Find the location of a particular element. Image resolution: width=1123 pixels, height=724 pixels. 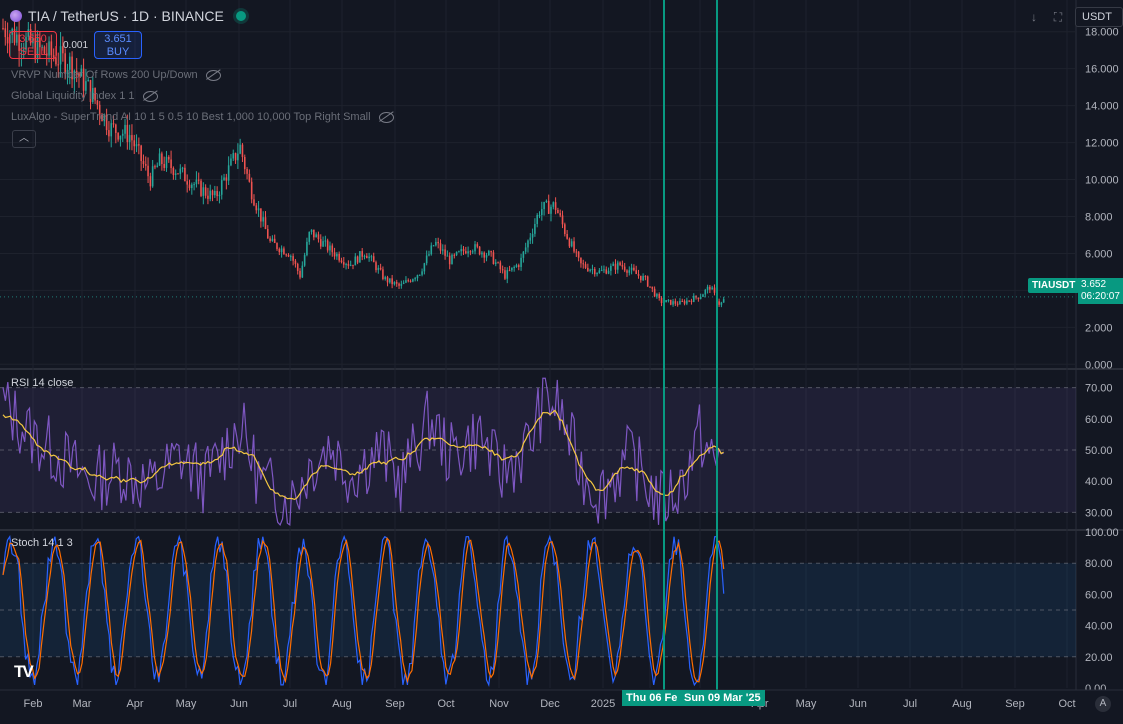

time-axis-tick: Nov is located at coordinates (499, 704).